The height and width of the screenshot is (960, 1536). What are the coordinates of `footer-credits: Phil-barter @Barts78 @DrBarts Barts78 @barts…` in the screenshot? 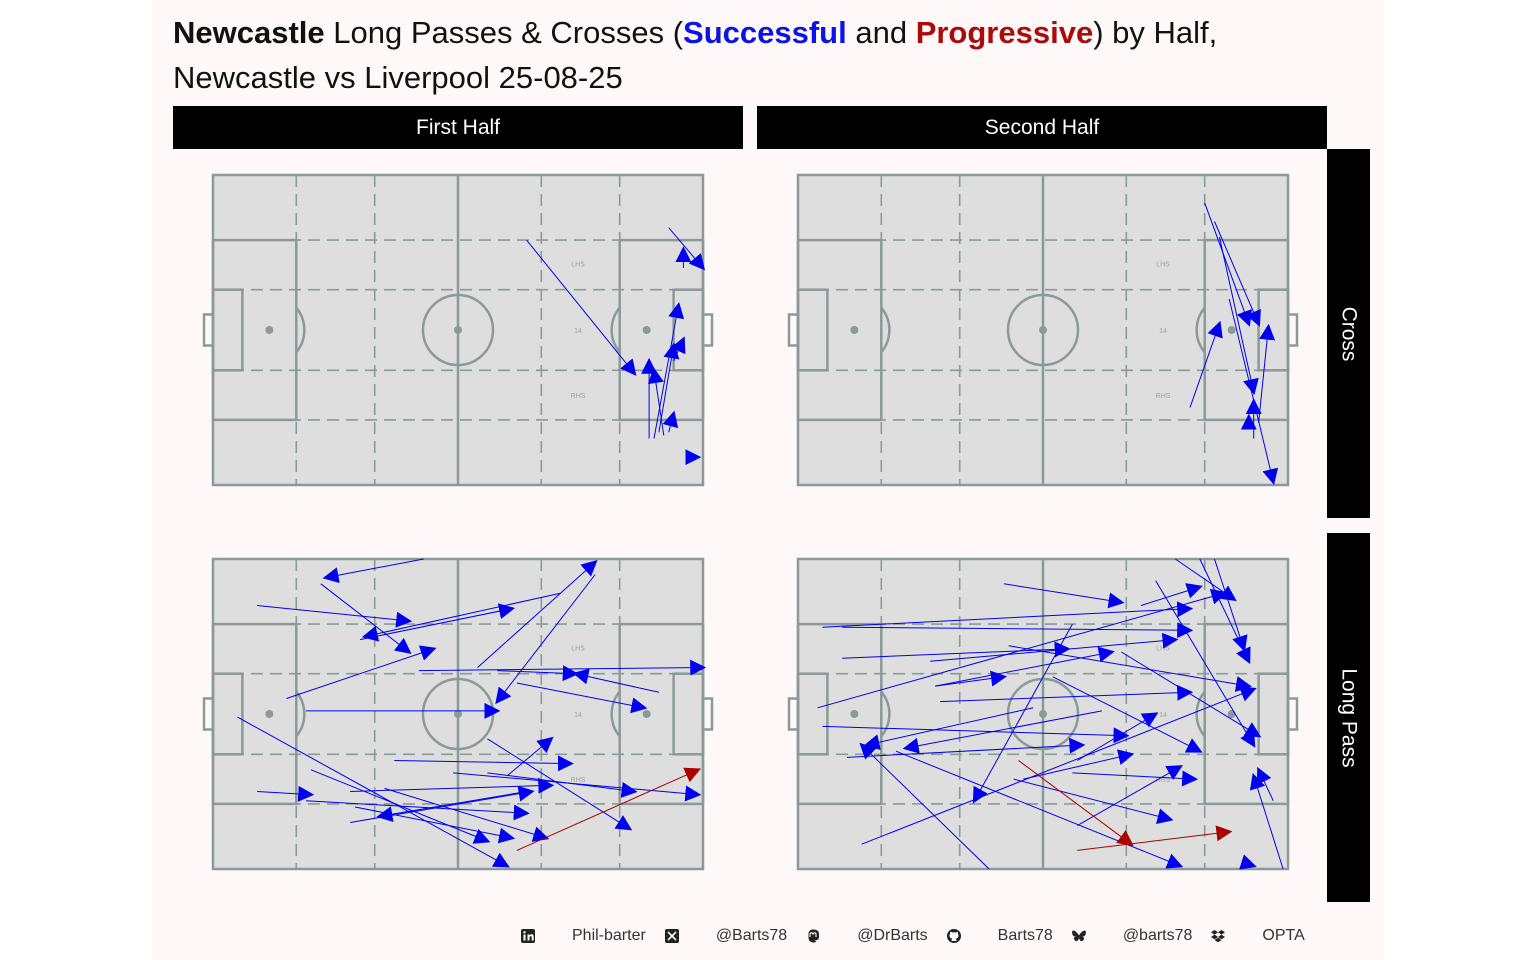 It's located at (921, 936).